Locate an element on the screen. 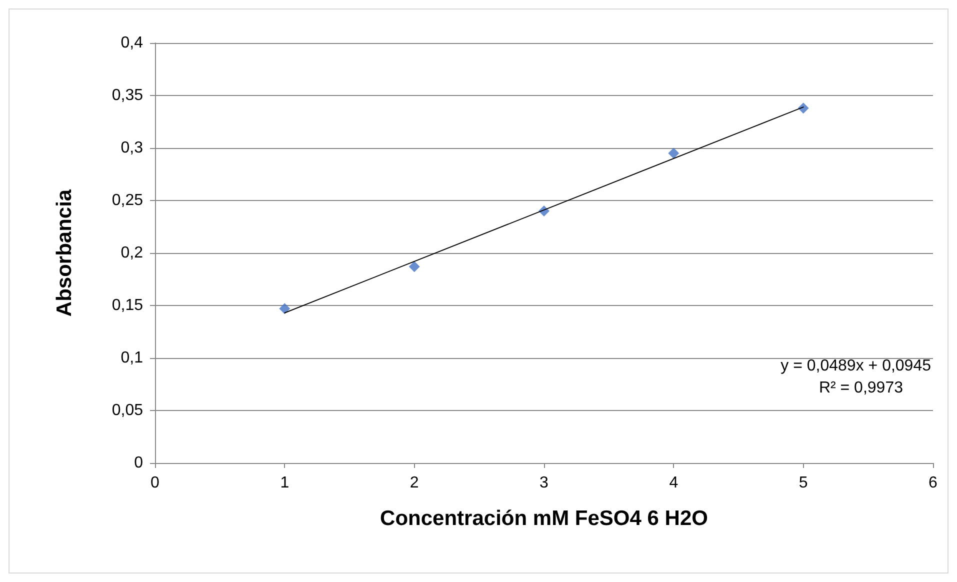 This screenshot has height=582, width=957. x-tick-label: 4 is located at coordinates (673, 483).